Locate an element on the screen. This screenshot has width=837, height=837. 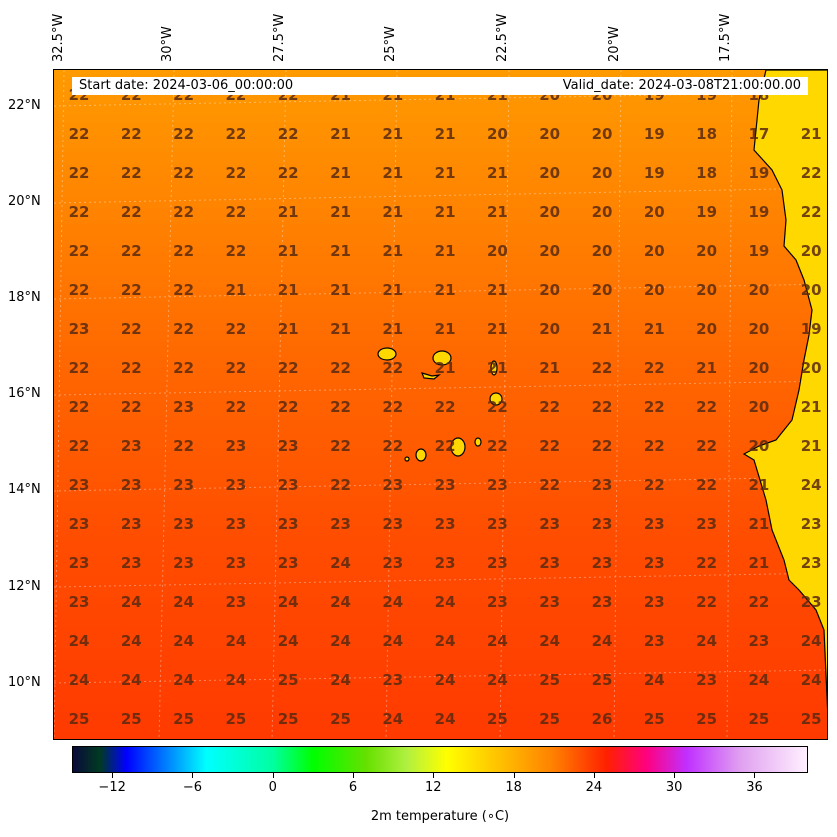
lon-label-27.5W: 27.5°W is located at coordinates (279, 37).